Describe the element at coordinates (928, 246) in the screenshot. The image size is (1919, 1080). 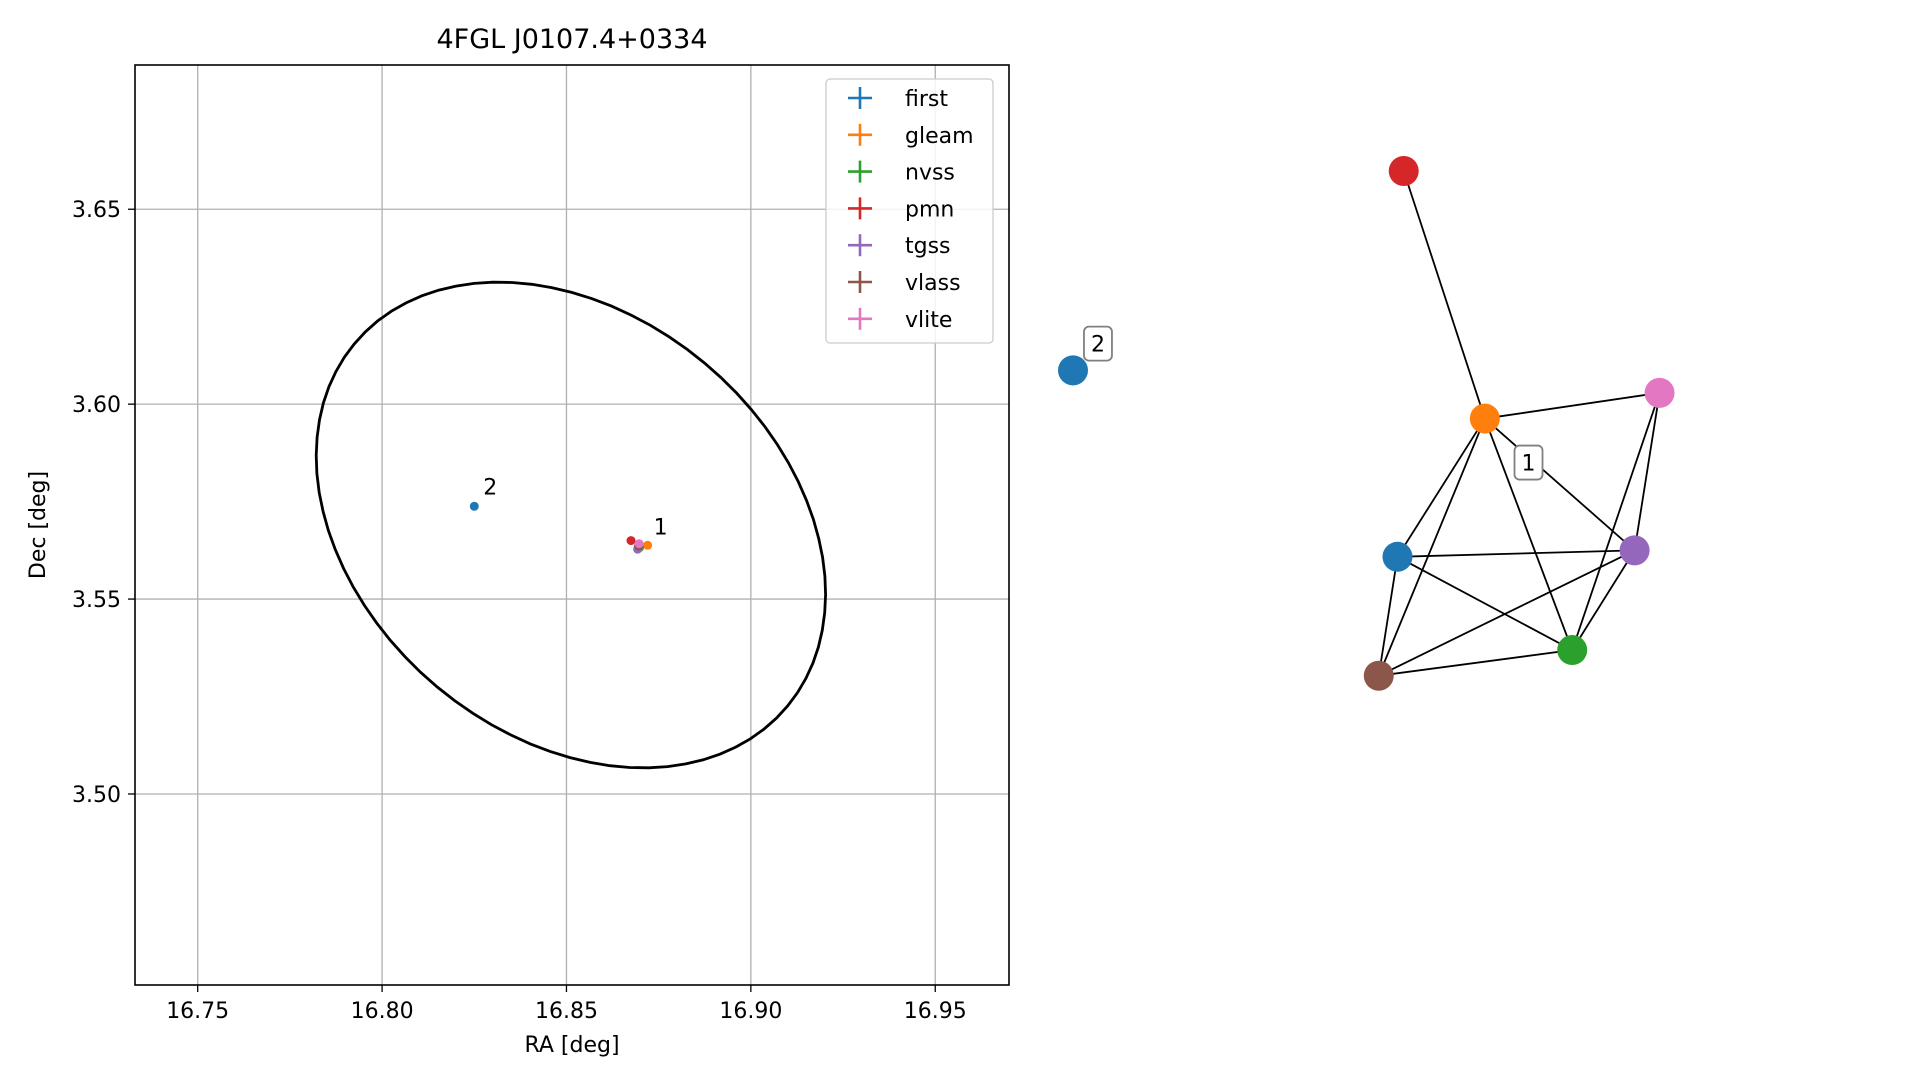
I see `legend-label-tgss: tgss` at that location.